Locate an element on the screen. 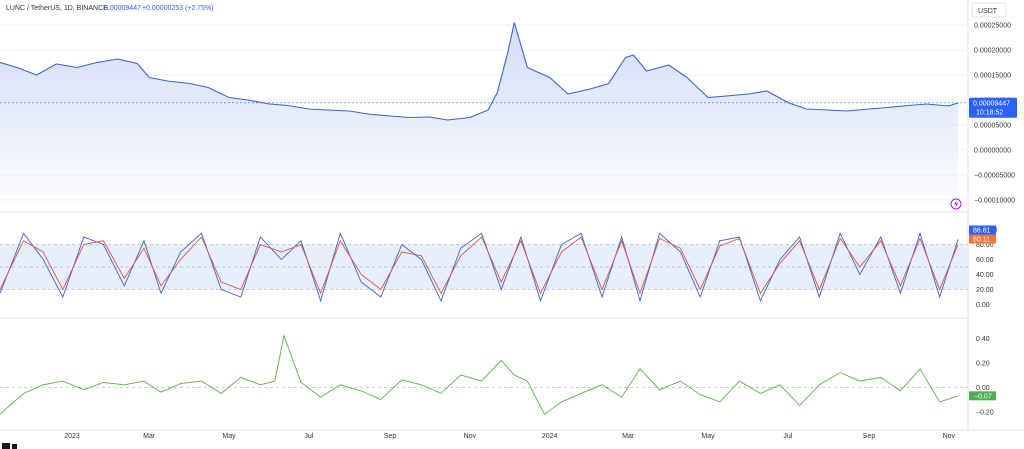 The image size is (1024, 449). currency-button is located at coordinates (989, 10).